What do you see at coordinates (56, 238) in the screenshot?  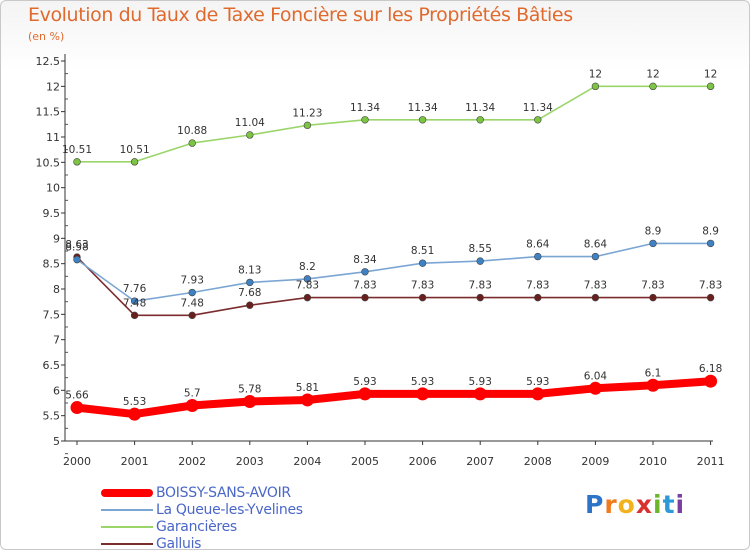 I see `y-tick-label: 9` at bounding box center [56, 238].